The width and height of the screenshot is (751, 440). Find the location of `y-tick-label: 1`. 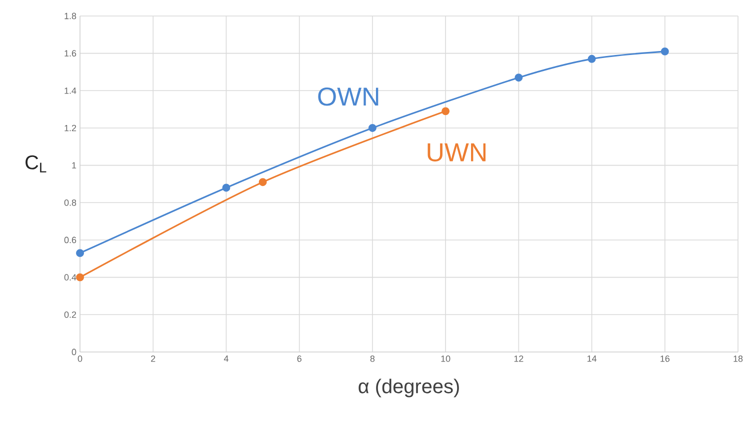

y-tick-label: 1 is located at coordinates (74, 165).